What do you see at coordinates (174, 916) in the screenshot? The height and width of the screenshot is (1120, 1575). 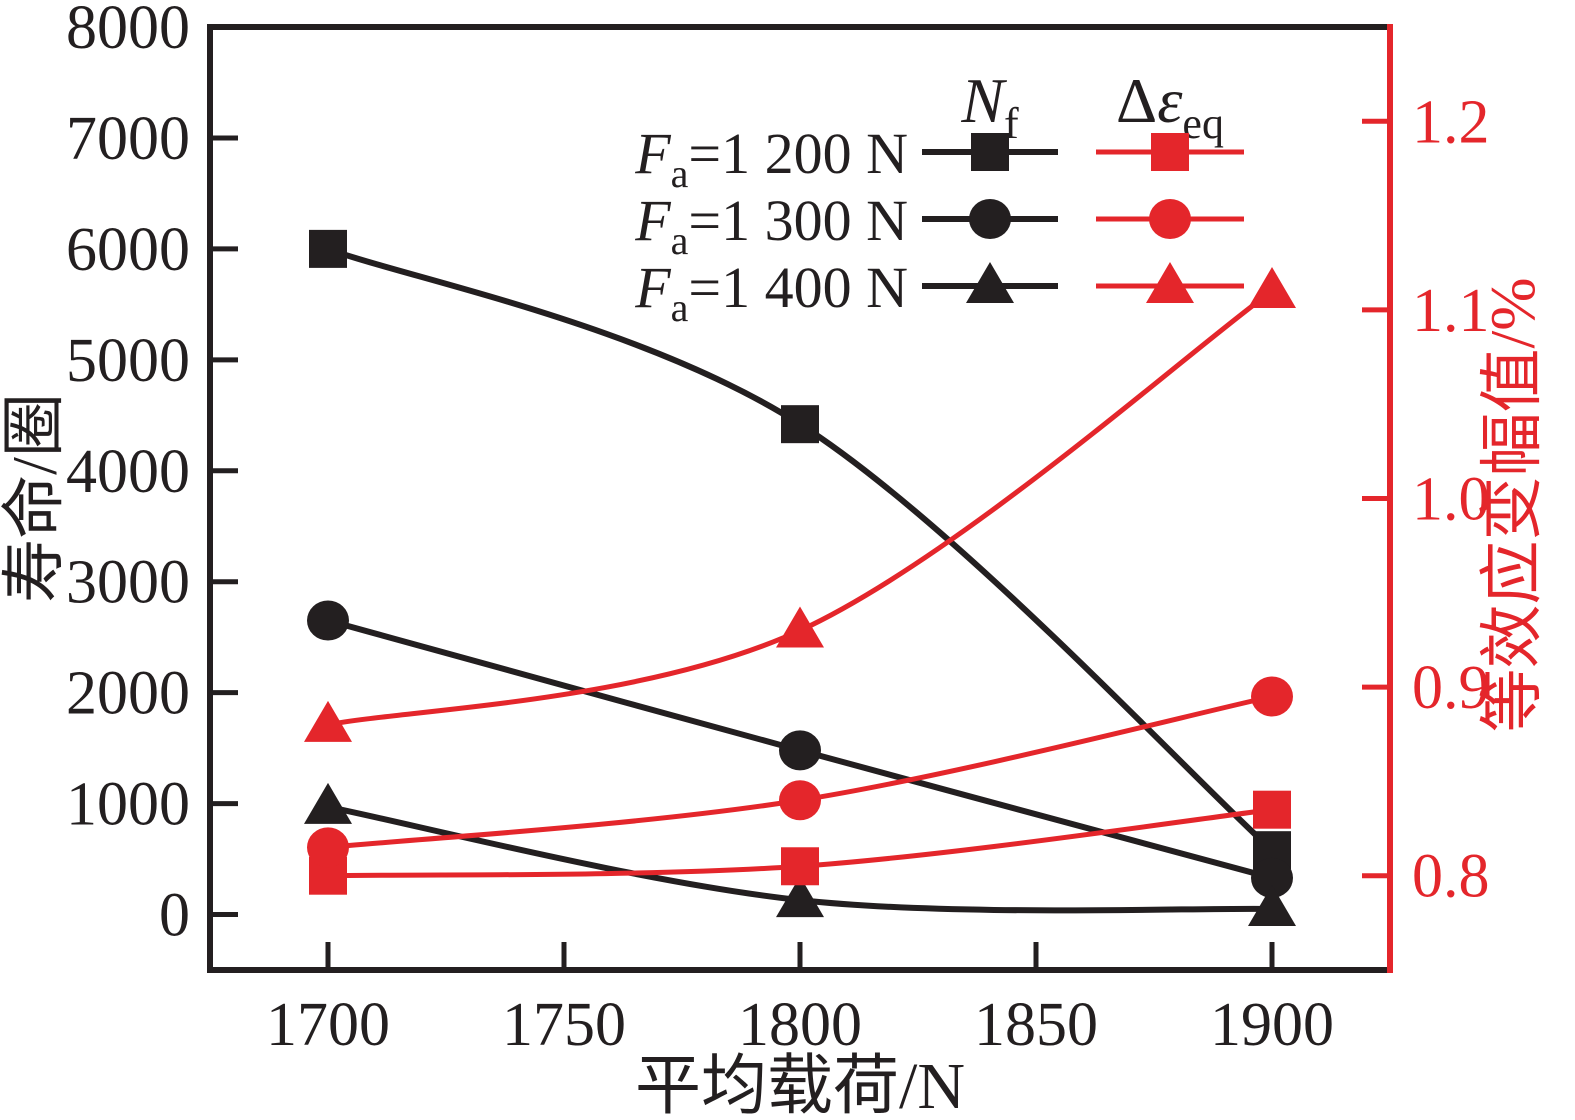 I see `y-left-tick-label: 0` at bounding box center [174, 916].